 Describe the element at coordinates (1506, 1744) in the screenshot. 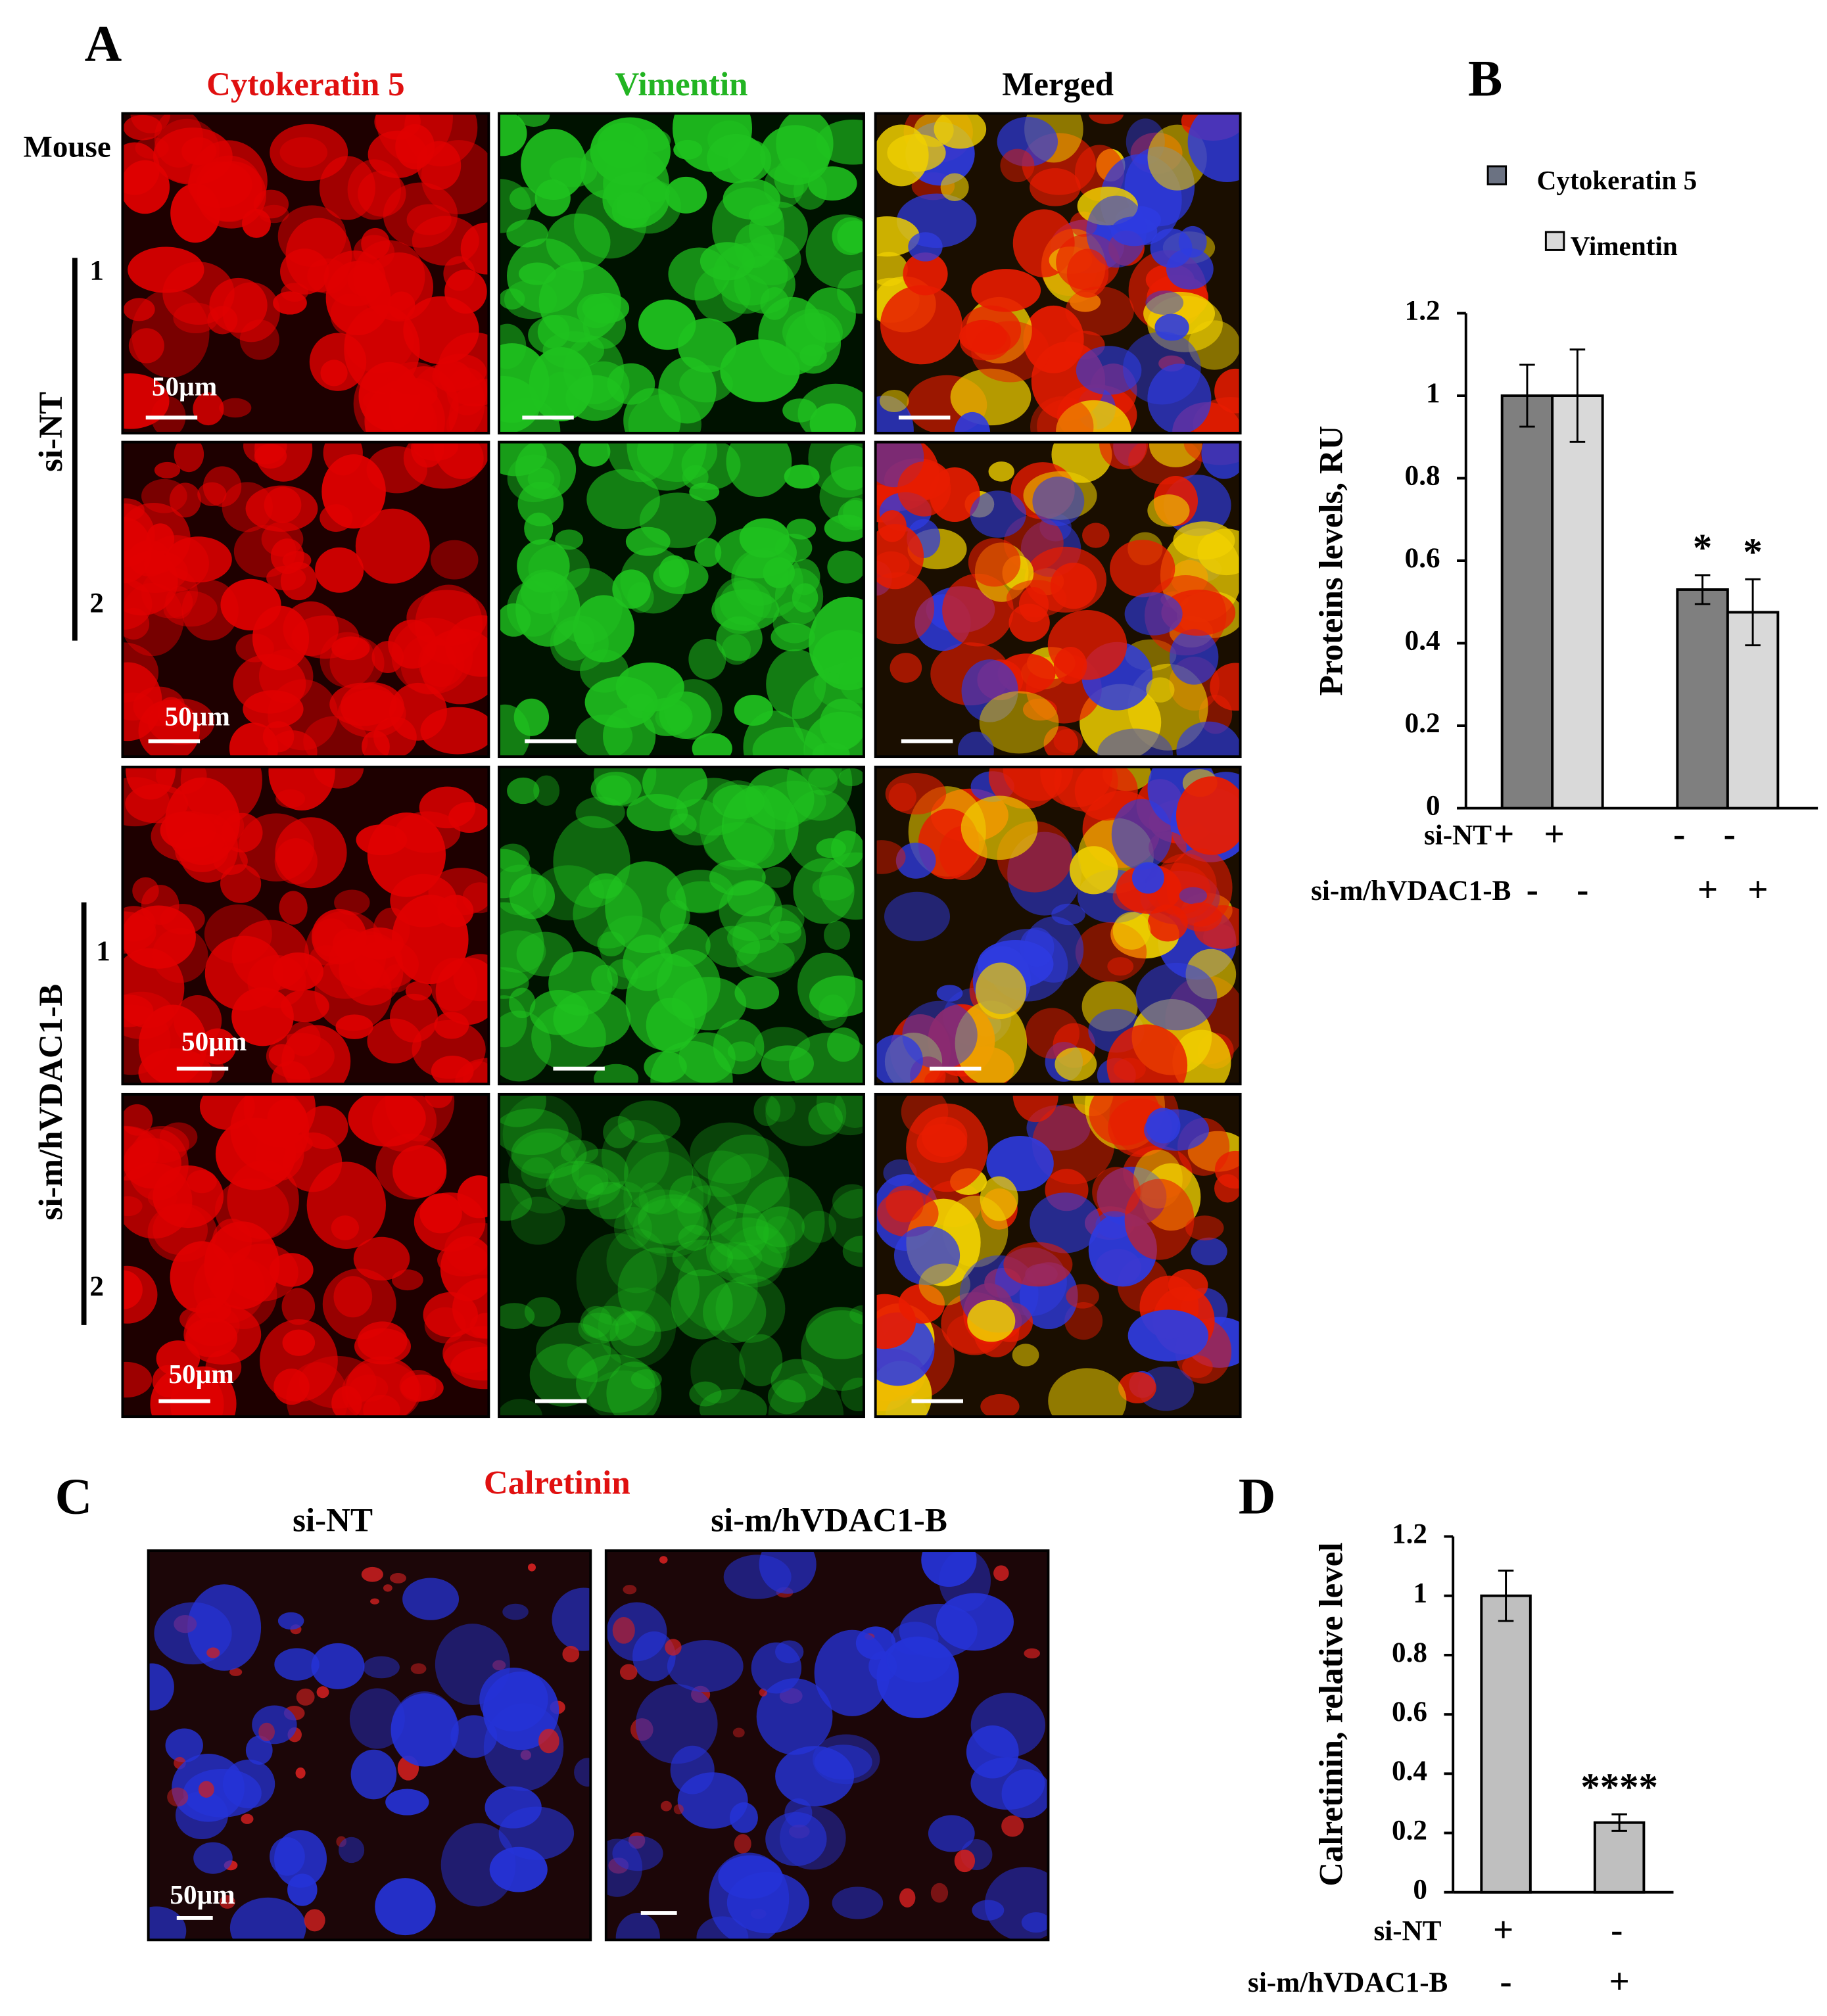

I see `bar` at that location.